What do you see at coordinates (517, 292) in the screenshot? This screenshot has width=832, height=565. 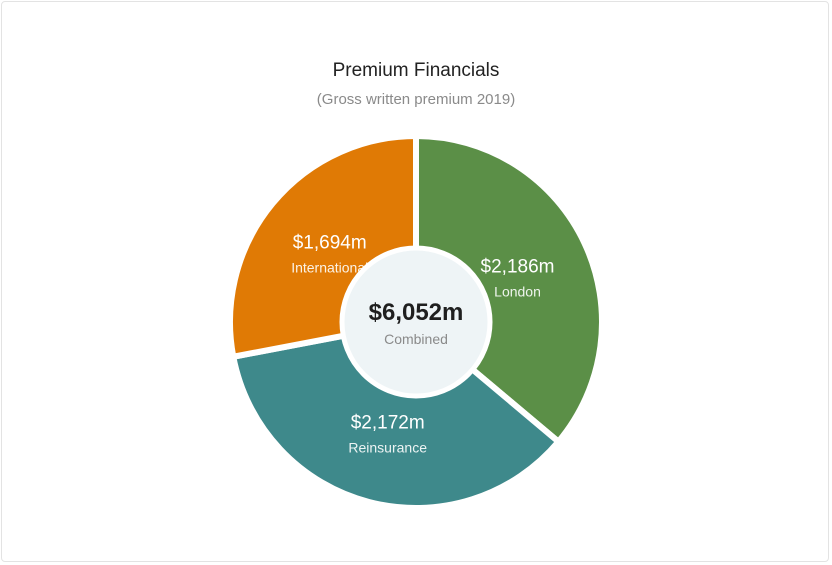 I see `slice-name-label-london: London` at bounding box center [517, 292].